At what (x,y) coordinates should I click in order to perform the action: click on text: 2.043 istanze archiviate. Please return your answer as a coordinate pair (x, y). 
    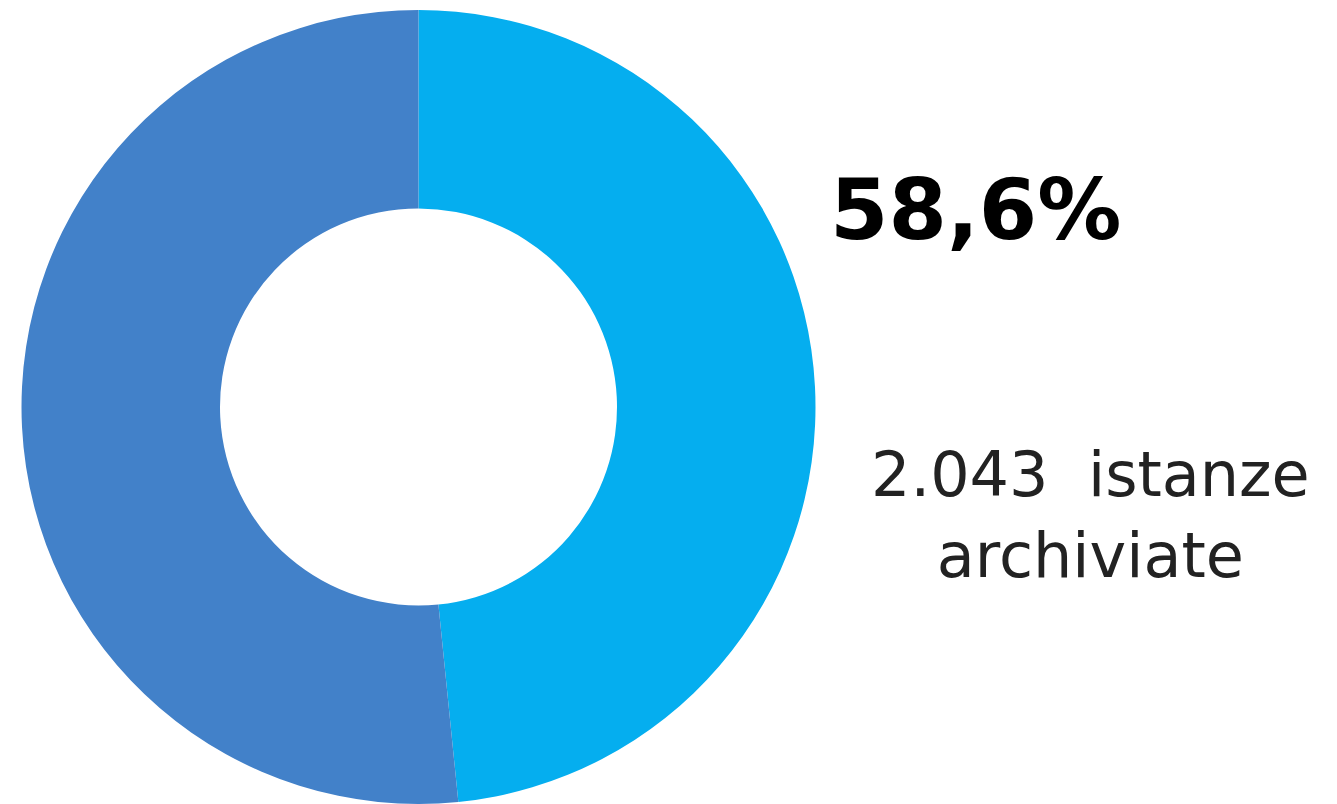
    Looking at the image, I should click on (1090, 515).